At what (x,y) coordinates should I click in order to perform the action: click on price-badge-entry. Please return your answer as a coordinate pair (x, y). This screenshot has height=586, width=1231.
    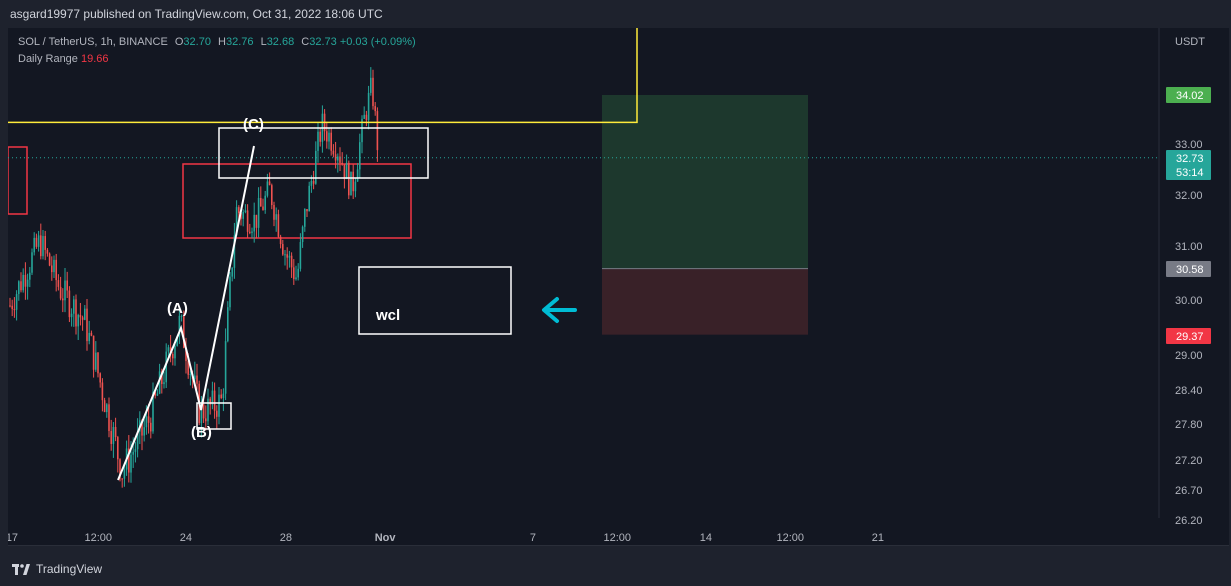
    Looking at the image, I should click on (1188, 269).